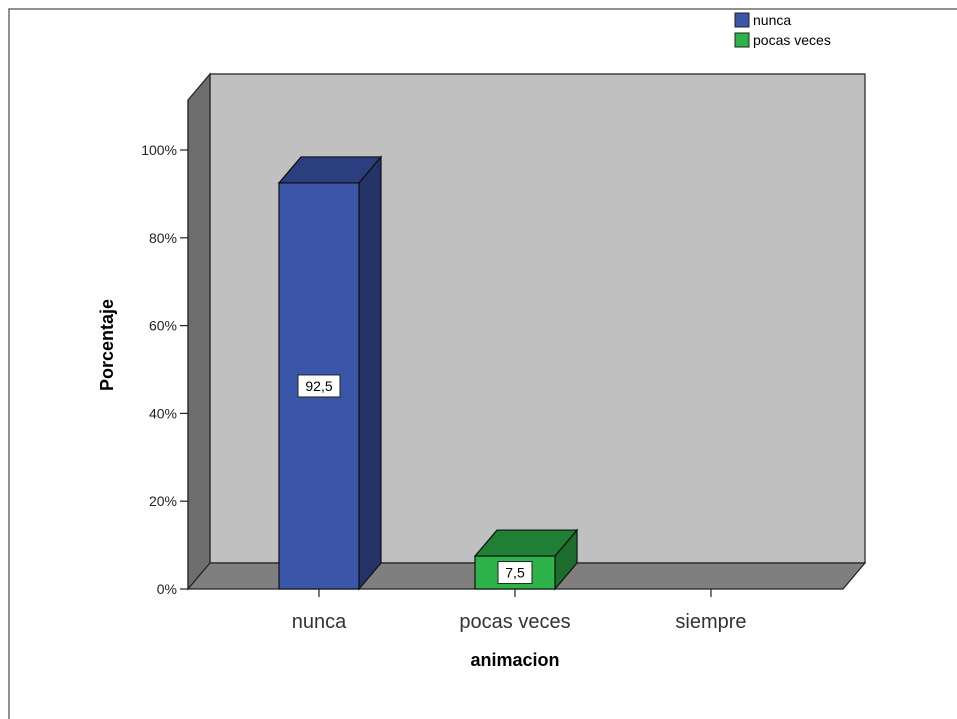  Describe the element at coordinates (165, 348) in the screenshot. I see `y-axis: 0% 20% 40% 60% 80% 100%` at that location.